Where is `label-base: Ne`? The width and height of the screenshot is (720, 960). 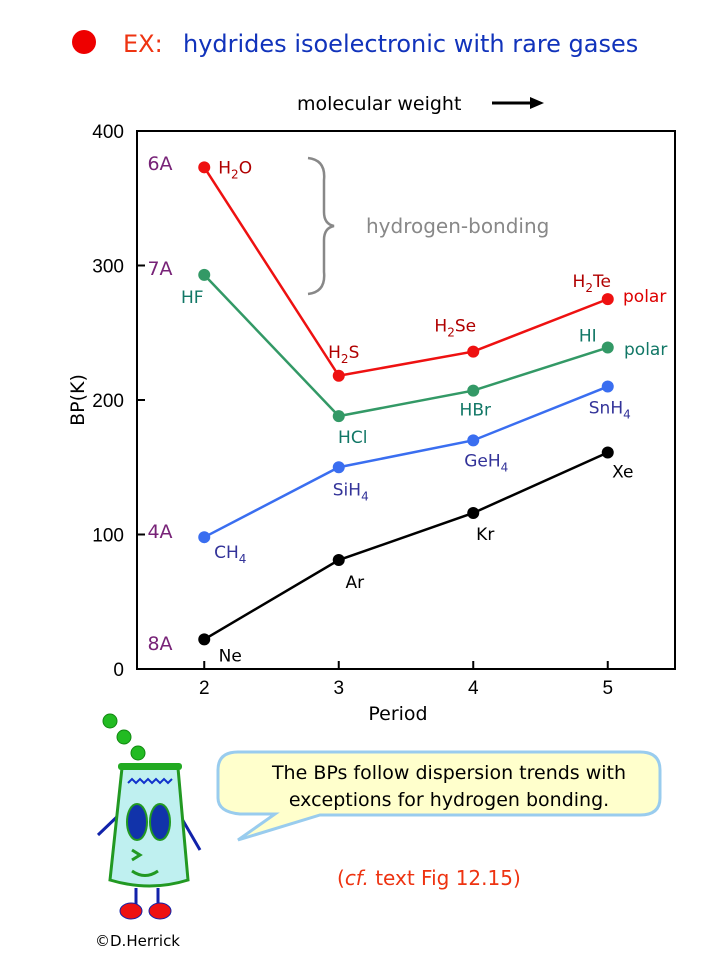 label-base: Ne is located at coordinates (230, 656).